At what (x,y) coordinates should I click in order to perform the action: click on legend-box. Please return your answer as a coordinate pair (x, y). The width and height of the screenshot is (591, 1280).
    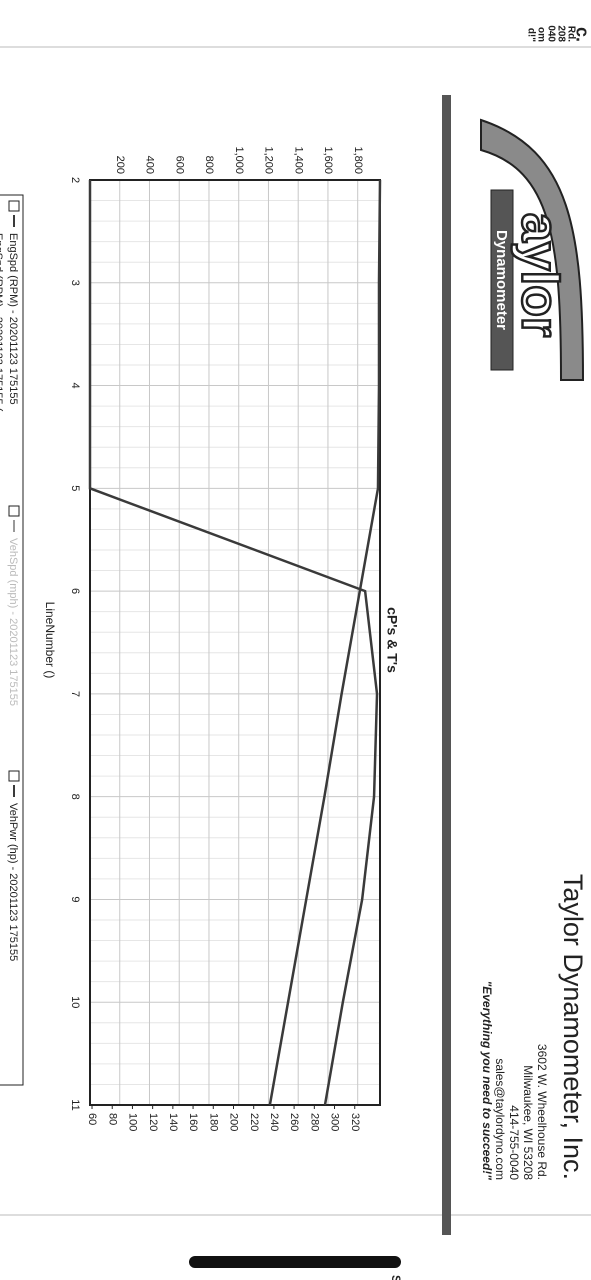
    Looking at the image, I should click on (12, 640).